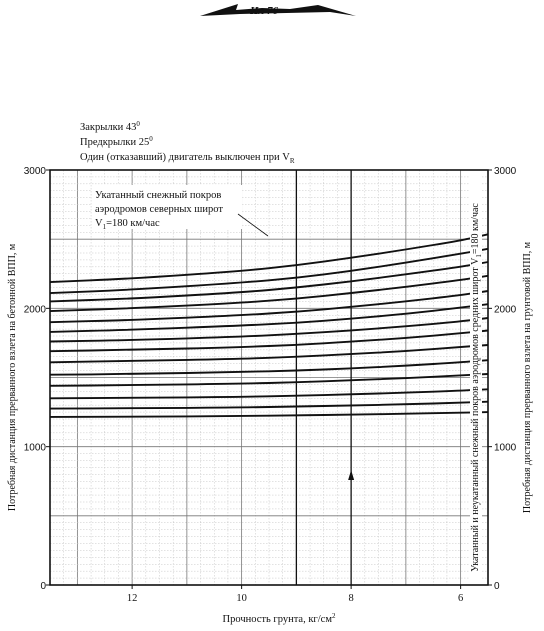 This screenshot has width=544, height=631. I want to click on reference-lines, so click(325, 377).